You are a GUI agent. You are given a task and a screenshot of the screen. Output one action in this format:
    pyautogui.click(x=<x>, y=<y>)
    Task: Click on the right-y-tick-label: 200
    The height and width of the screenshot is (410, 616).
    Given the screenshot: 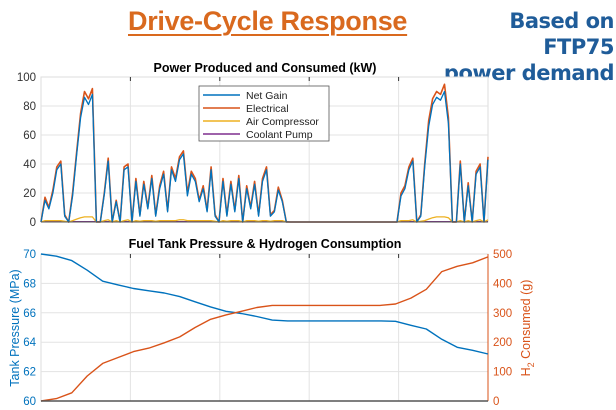 What is the action you would take?
    pyautogui.click(x=502, y=343)
    